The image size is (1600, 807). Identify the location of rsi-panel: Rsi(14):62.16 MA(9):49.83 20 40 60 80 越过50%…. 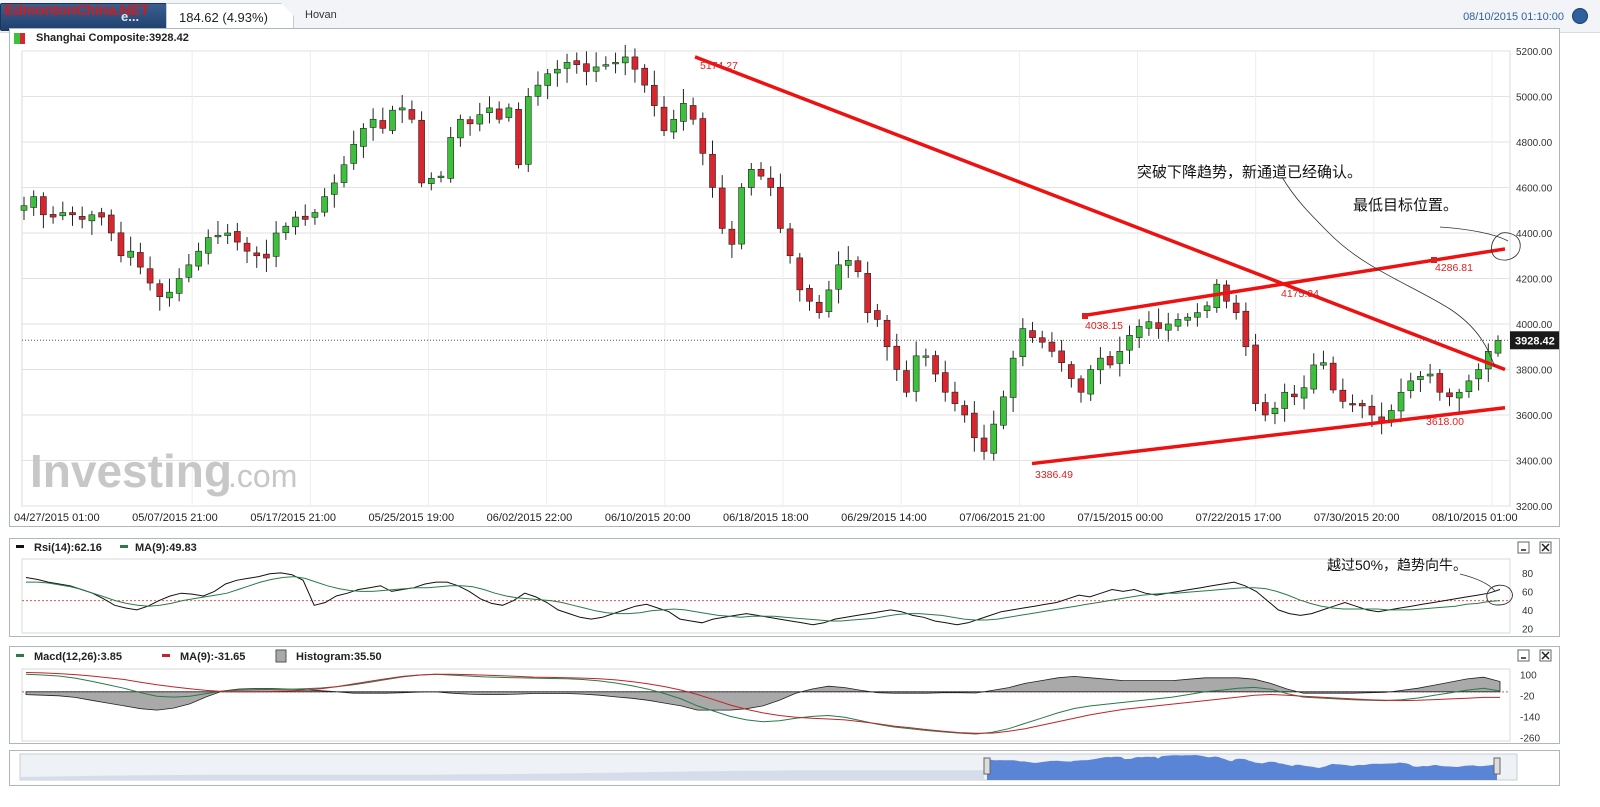
(784, 587).